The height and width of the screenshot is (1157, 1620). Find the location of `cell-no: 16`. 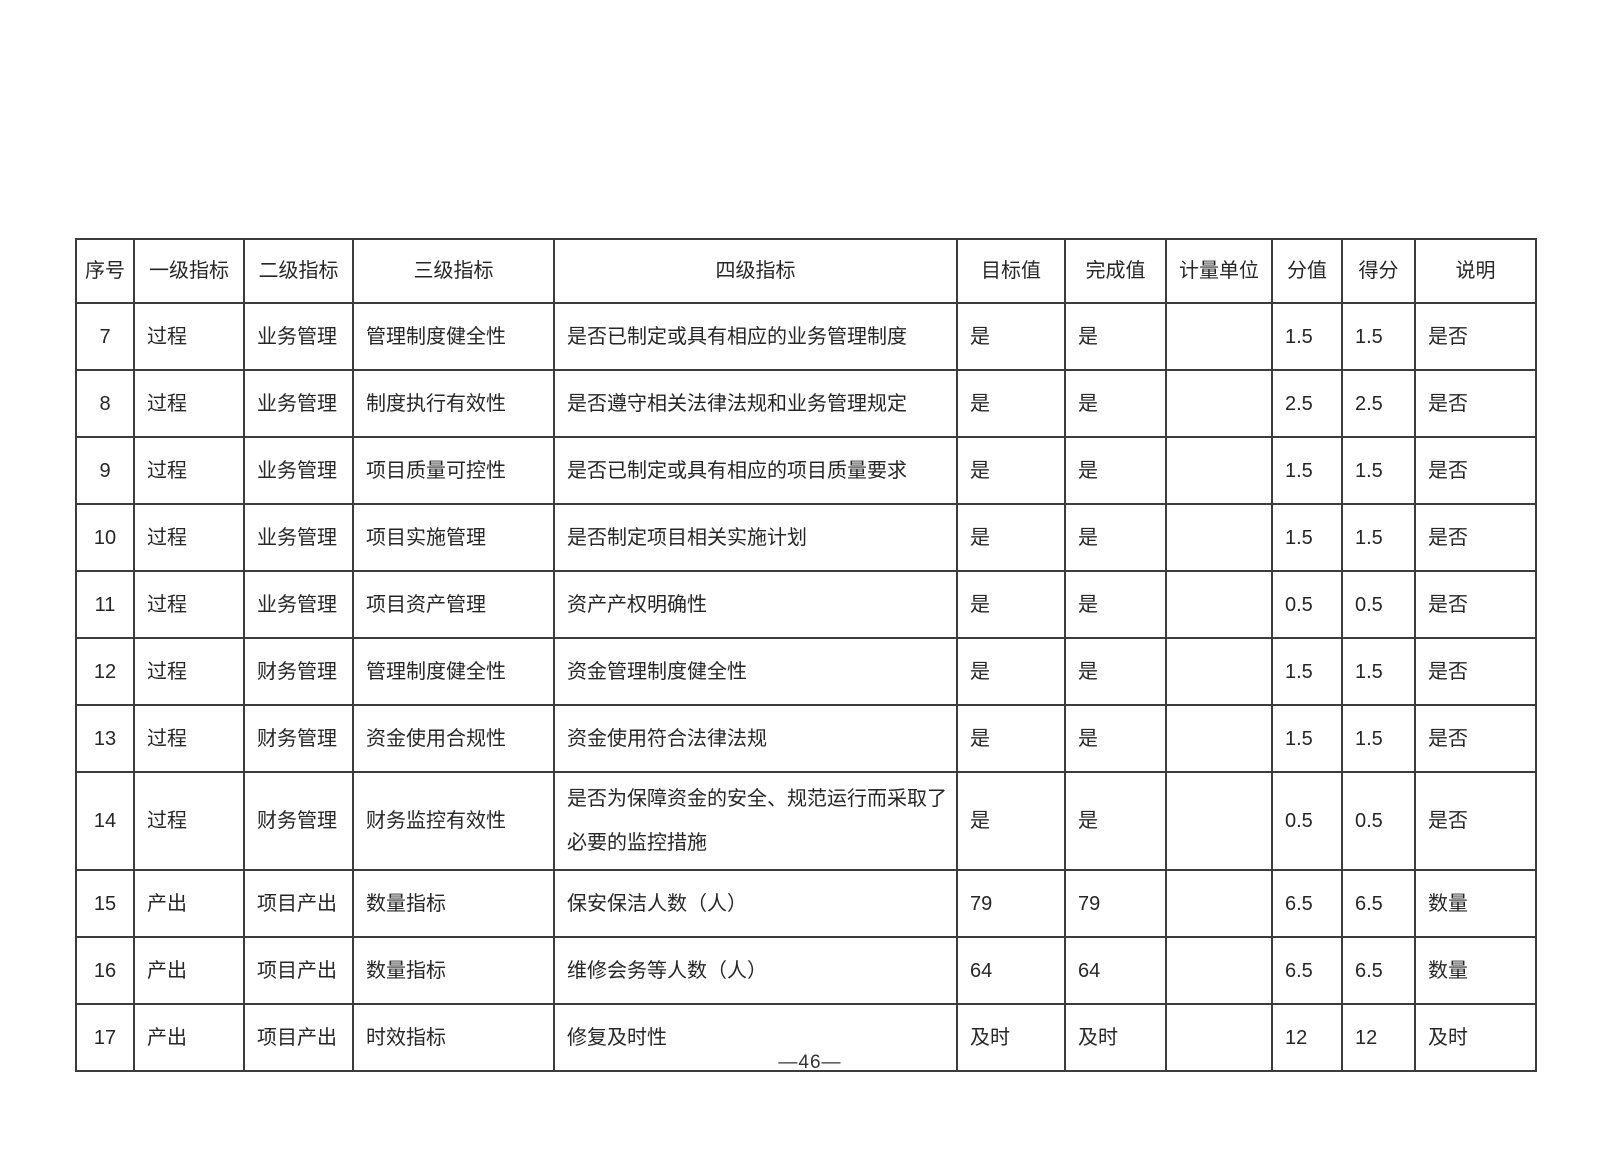

cell-no: 16 is located at coordinates (105, 970).